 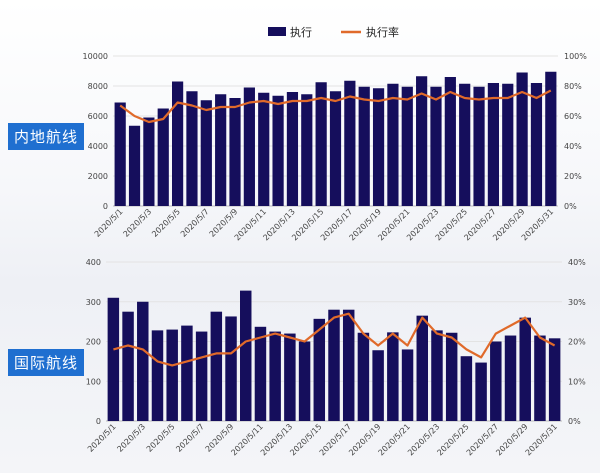 I want to click on right-tick-label: 30%, so click(x=577, y=302).